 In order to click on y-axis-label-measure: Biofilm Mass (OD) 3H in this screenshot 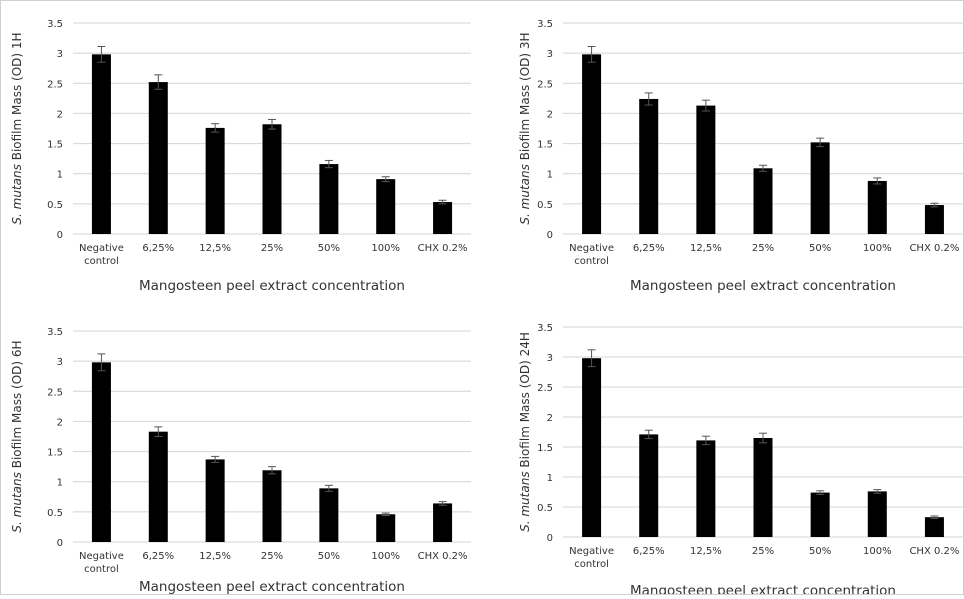, I will do `click(525, 98)`.